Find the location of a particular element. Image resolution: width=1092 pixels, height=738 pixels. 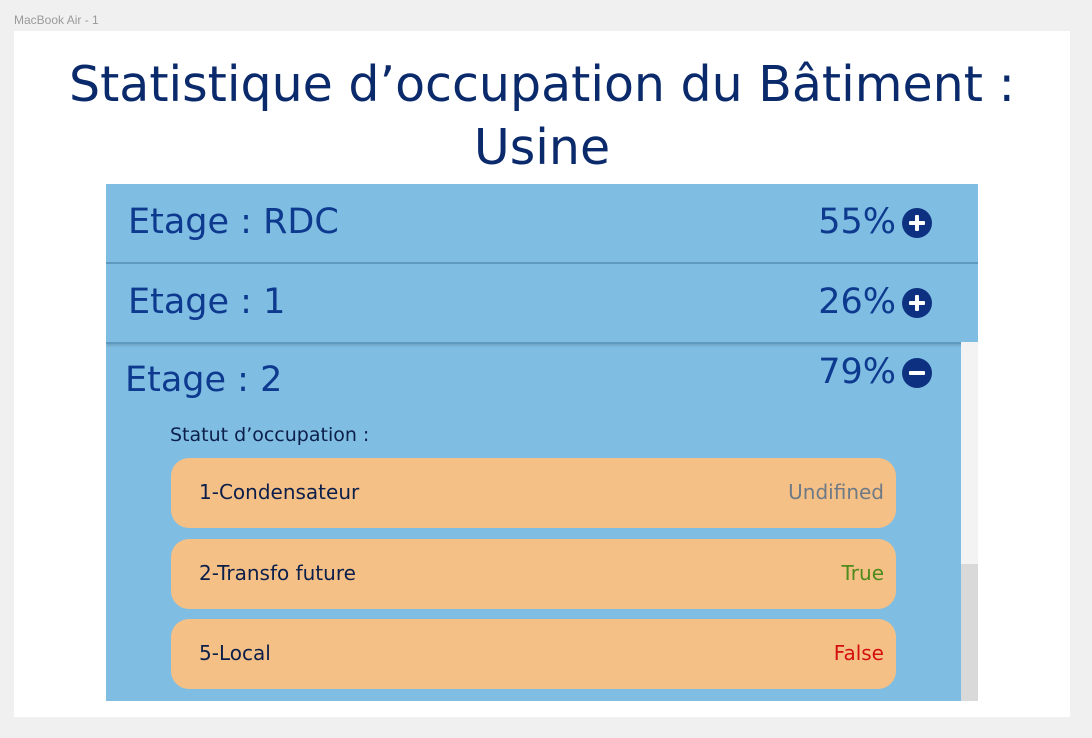

status-item-value: Undifined is located at coordinates (836, 492).